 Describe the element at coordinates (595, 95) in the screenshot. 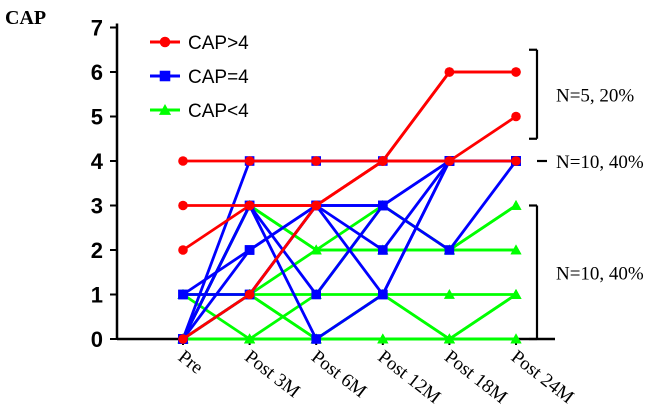

I see `annotation-label: N=5, 20%` at that location.